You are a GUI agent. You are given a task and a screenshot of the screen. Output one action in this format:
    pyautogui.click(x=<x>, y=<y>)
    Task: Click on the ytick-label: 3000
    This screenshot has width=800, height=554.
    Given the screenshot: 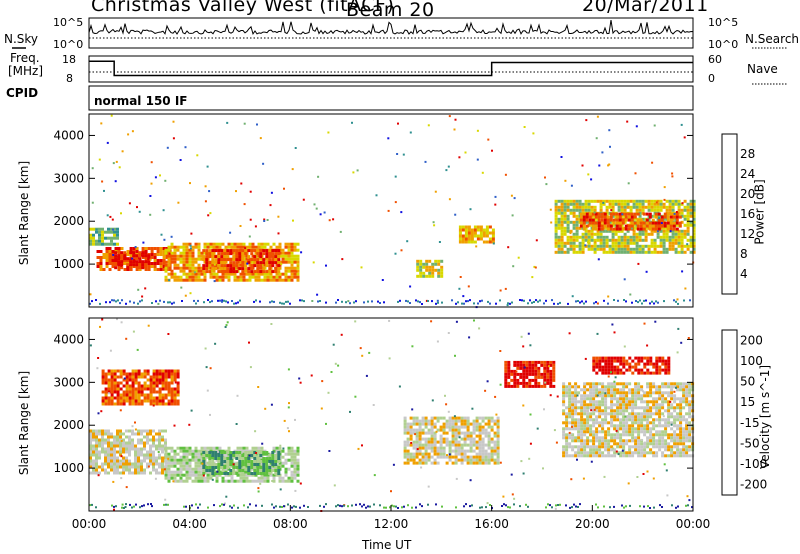 What is the action you would take?
    pyautogui.click(x=68, y=178)
    